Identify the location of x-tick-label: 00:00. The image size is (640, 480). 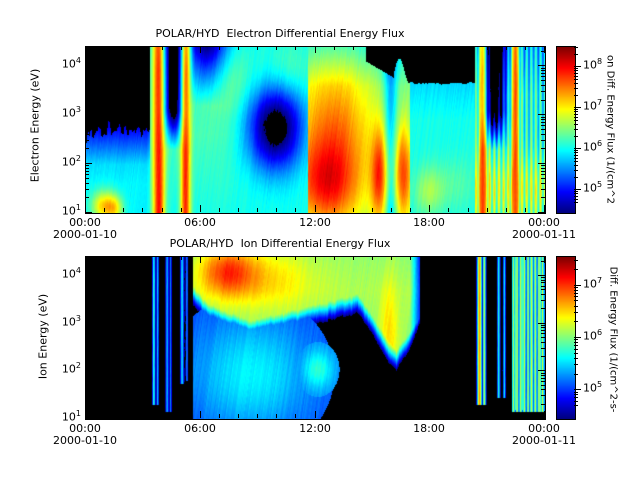
(85, 222).